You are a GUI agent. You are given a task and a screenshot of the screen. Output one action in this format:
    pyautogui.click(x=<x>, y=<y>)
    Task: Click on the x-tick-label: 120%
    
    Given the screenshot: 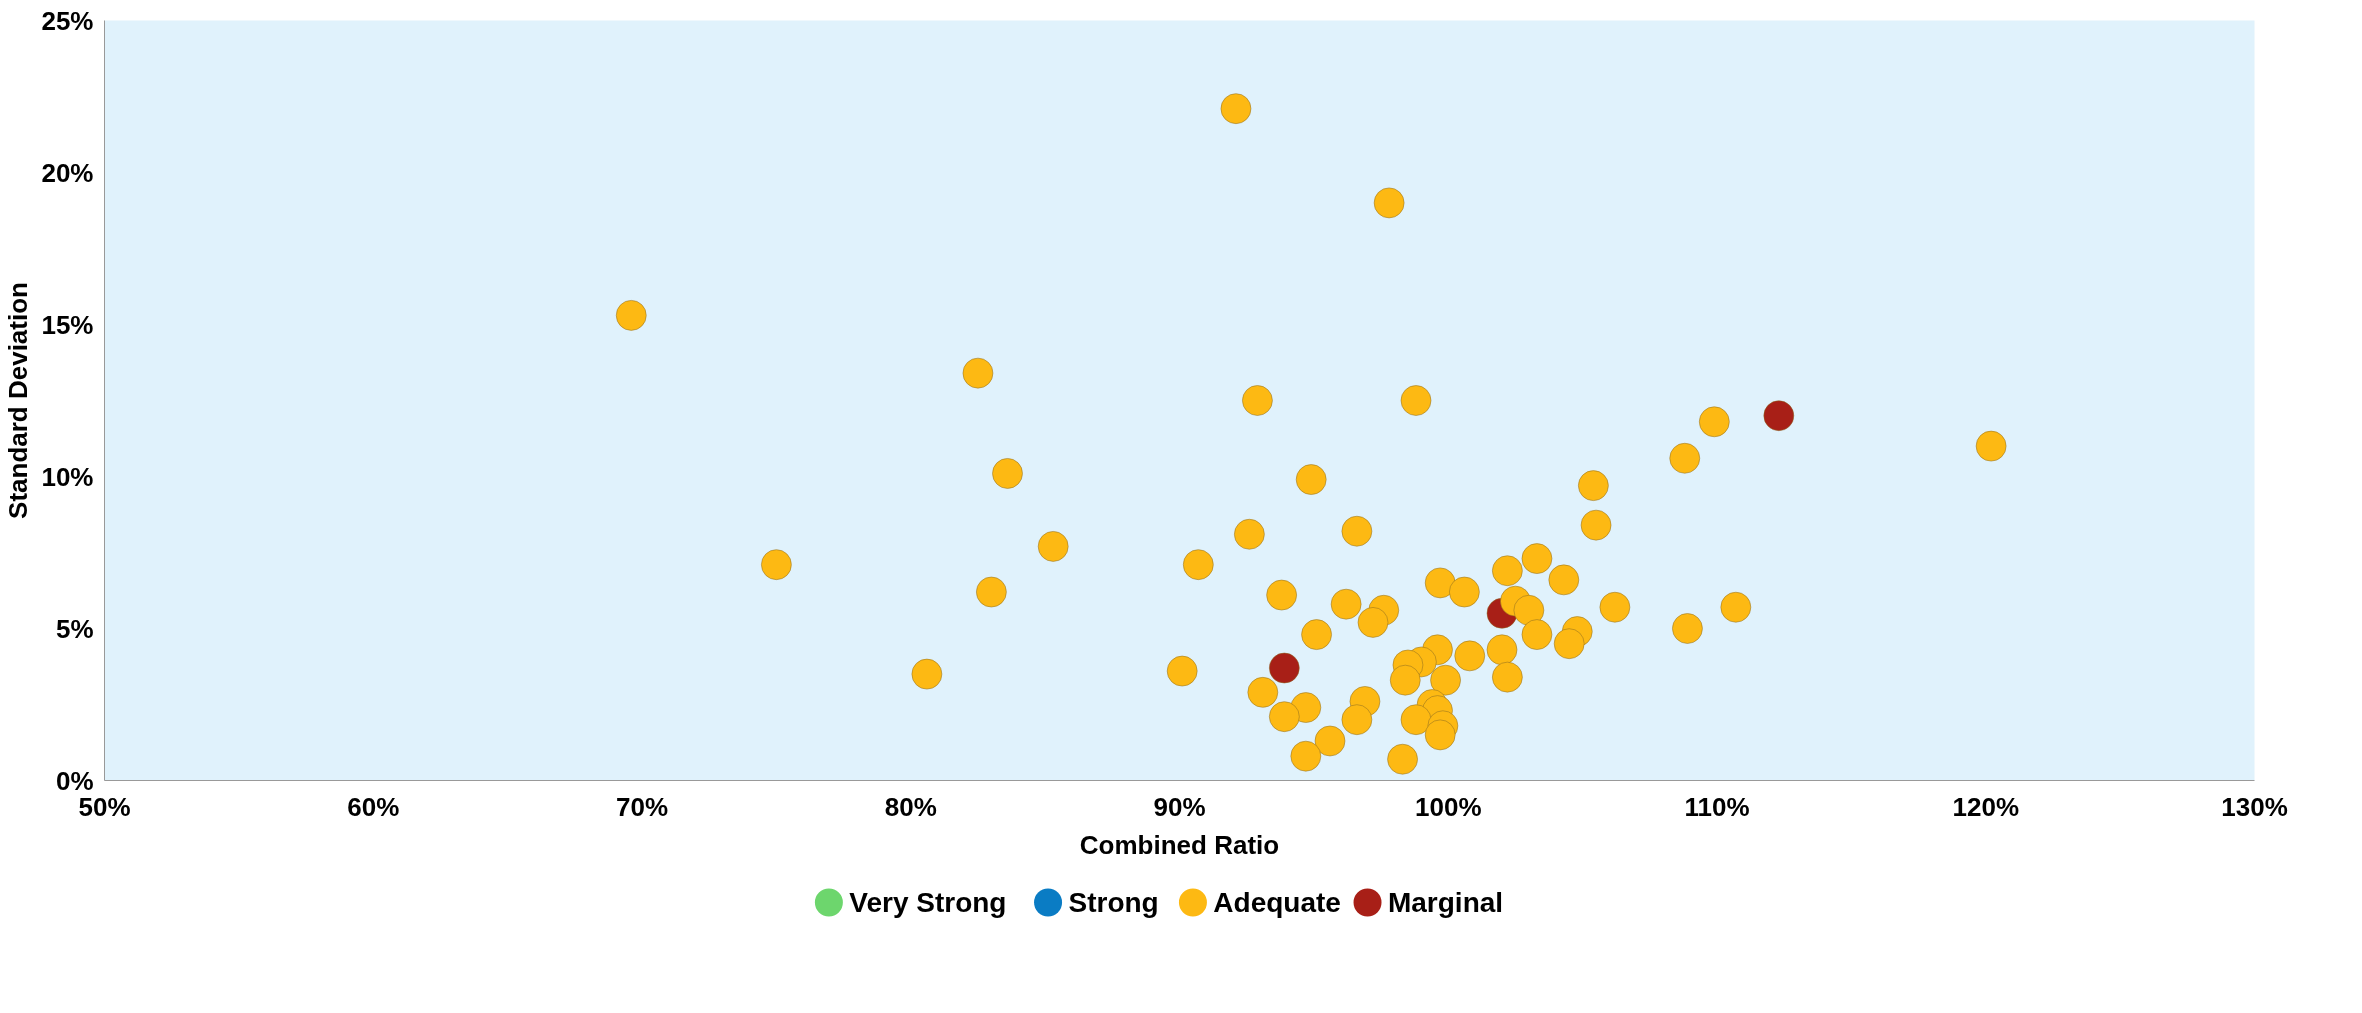 What is the action you would take?
    pyautogui.click(x=1985, y=806)
    